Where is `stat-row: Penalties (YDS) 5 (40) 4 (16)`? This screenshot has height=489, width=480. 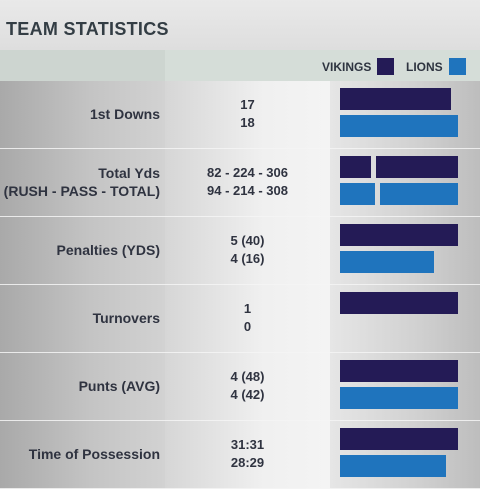 stat-row: Penalties (YDS) 5 (40) 4 (16) is located at coordinates (240, 251).